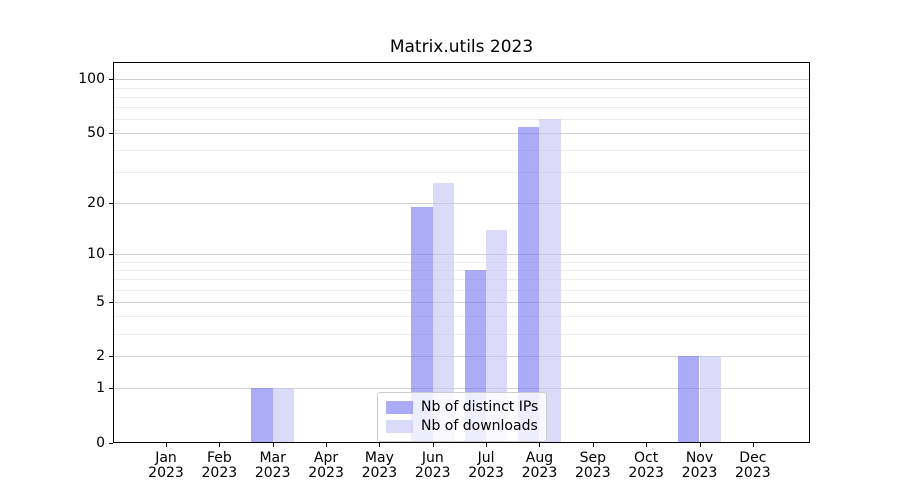 This screenshot has height=500, width=900. I want to click on legend: Nb of distinct IPs Nb of downloads, so click(462, 417).